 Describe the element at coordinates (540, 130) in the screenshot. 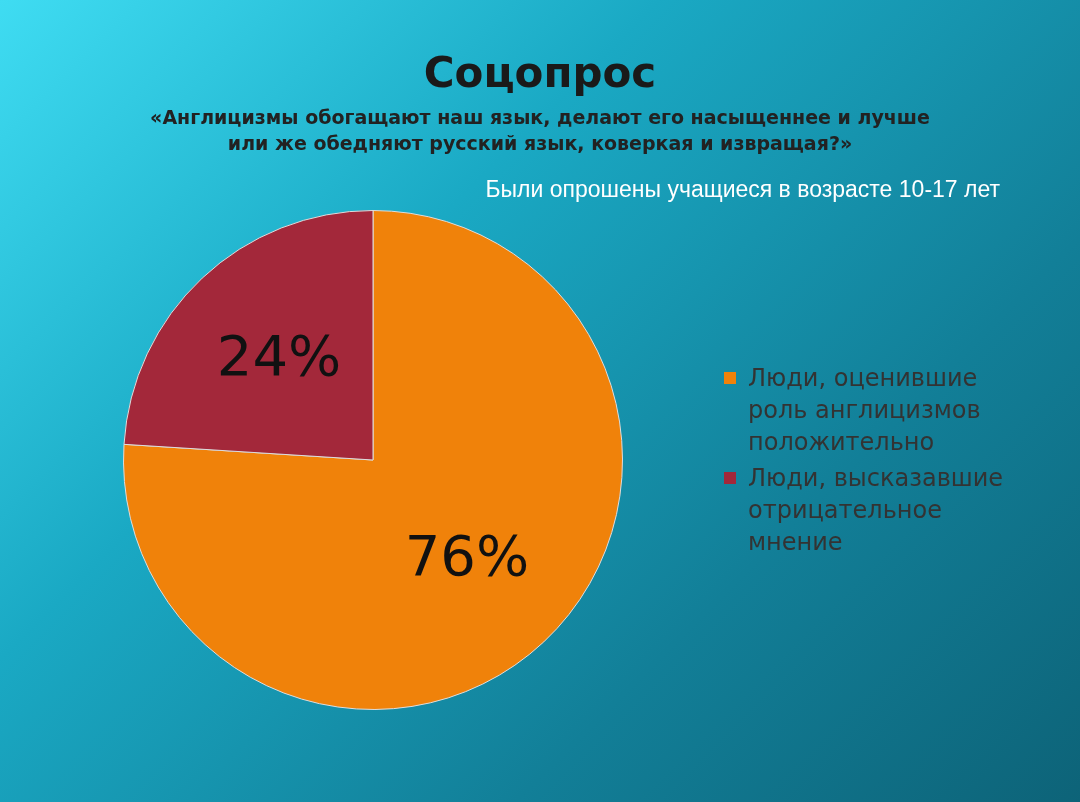

I see `chart-subtitle: «Англицизмы обогащают наш язык, делают его насыщеннее и лучше или же обедняют русский язык, коверкая и извращая?»` at that location.